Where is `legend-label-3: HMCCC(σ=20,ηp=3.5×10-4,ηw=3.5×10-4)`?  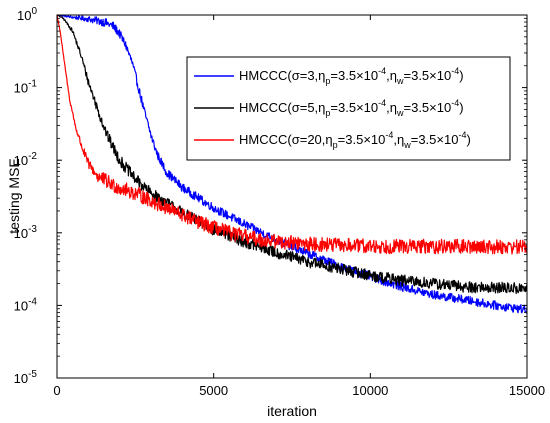 legend-label-3: HMCCC(σ=20,ηp=3.5×10-4,ηw=3.5×10-4) is located at coordinates (355, 140).